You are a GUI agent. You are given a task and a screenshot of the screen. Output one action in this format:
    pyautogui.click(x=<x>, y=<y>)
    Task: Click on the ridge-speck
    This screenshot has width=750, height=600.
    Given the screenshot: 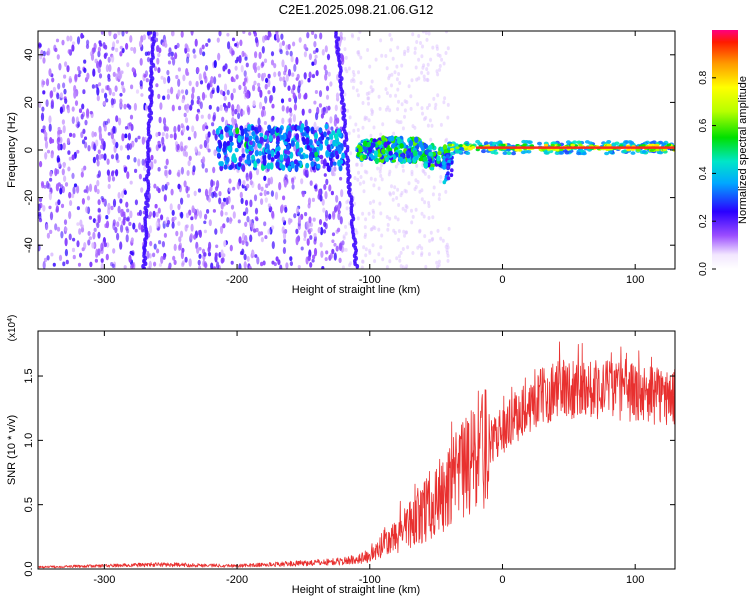 What is the action you would take?
    pyautogui.click(x=638, y=150)
    